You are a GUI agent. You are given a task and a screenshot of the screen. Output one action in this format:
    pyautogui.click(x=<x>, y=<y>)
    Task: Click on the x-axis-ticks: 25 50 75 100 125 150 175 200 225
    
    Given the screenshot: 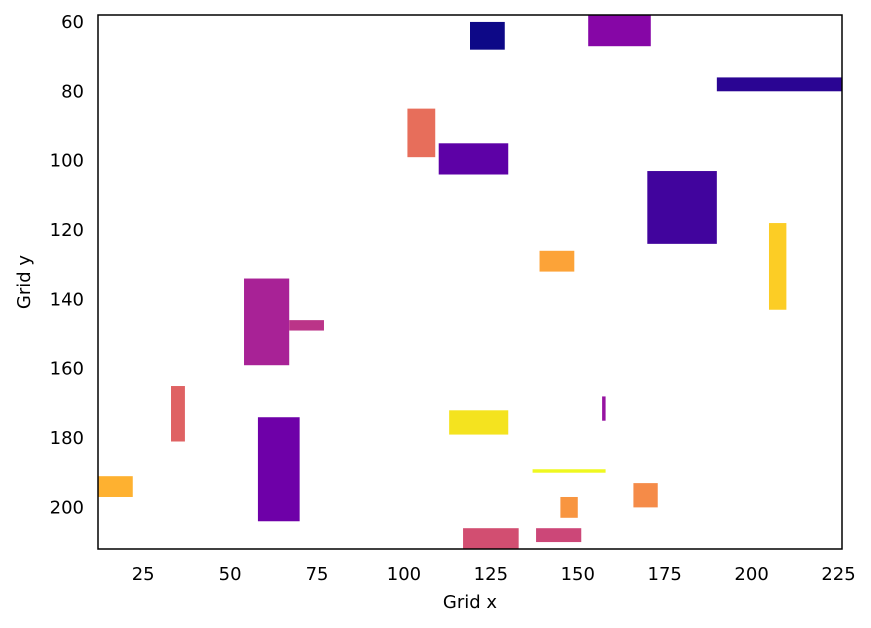 What is the action you would take?
    pyautogui.click(x=494, y=574)
    